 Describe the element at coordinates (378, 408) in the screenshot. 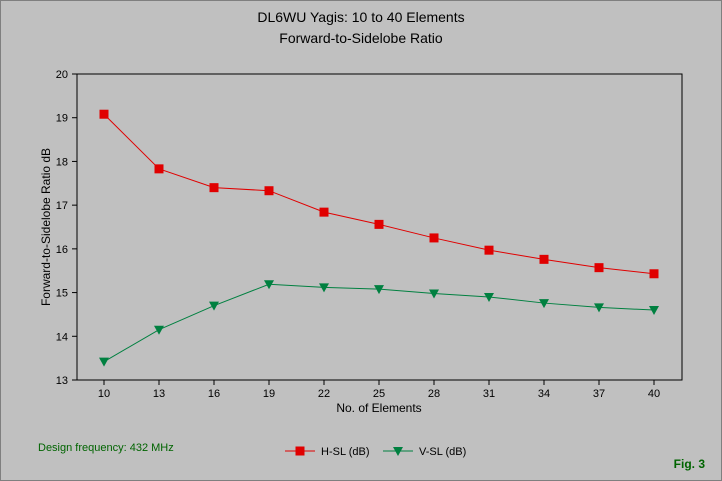

I see `x-axis-label: No. of Elements` at that location.